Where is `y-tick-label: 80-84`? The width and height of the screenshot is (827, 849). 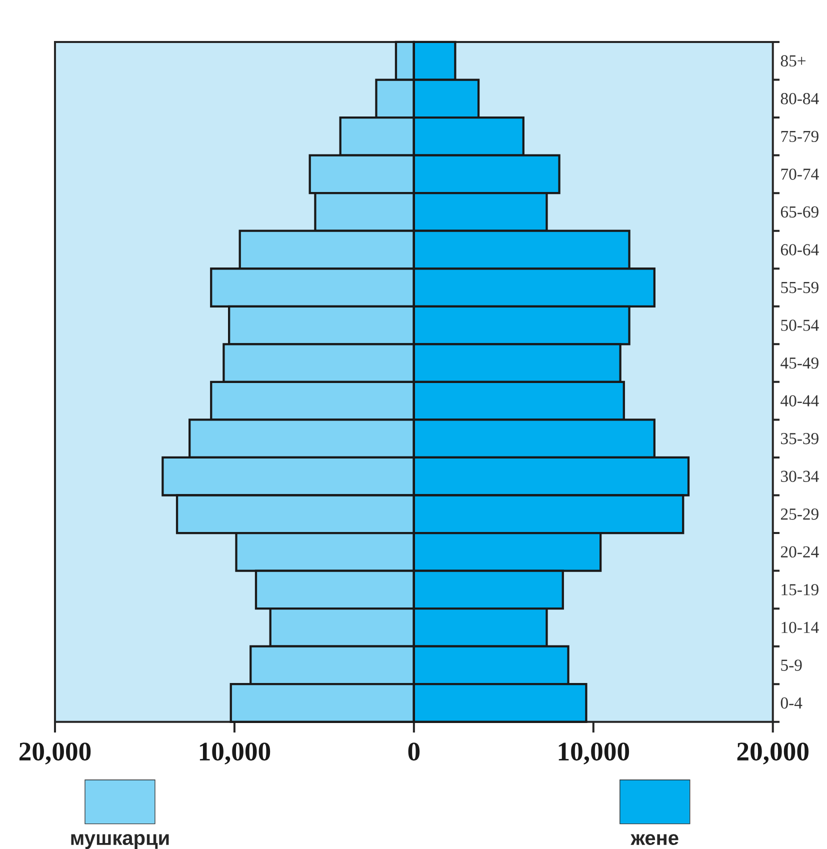 y-tick-label: 80-84 is located at coordinates (799, 98).